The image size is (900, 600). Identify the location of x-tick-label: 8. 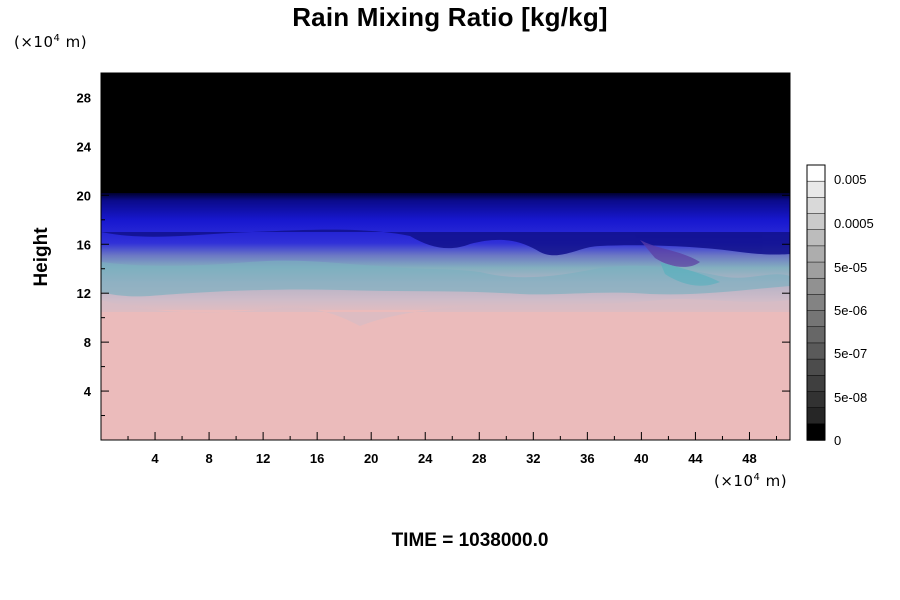
(208, 458).